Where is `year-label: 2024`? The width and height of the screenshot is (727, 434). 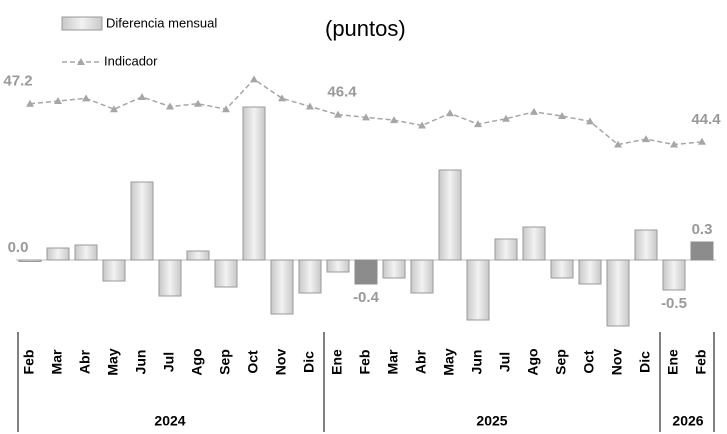 year-label: 2024 is located at coordinates (169, 421).